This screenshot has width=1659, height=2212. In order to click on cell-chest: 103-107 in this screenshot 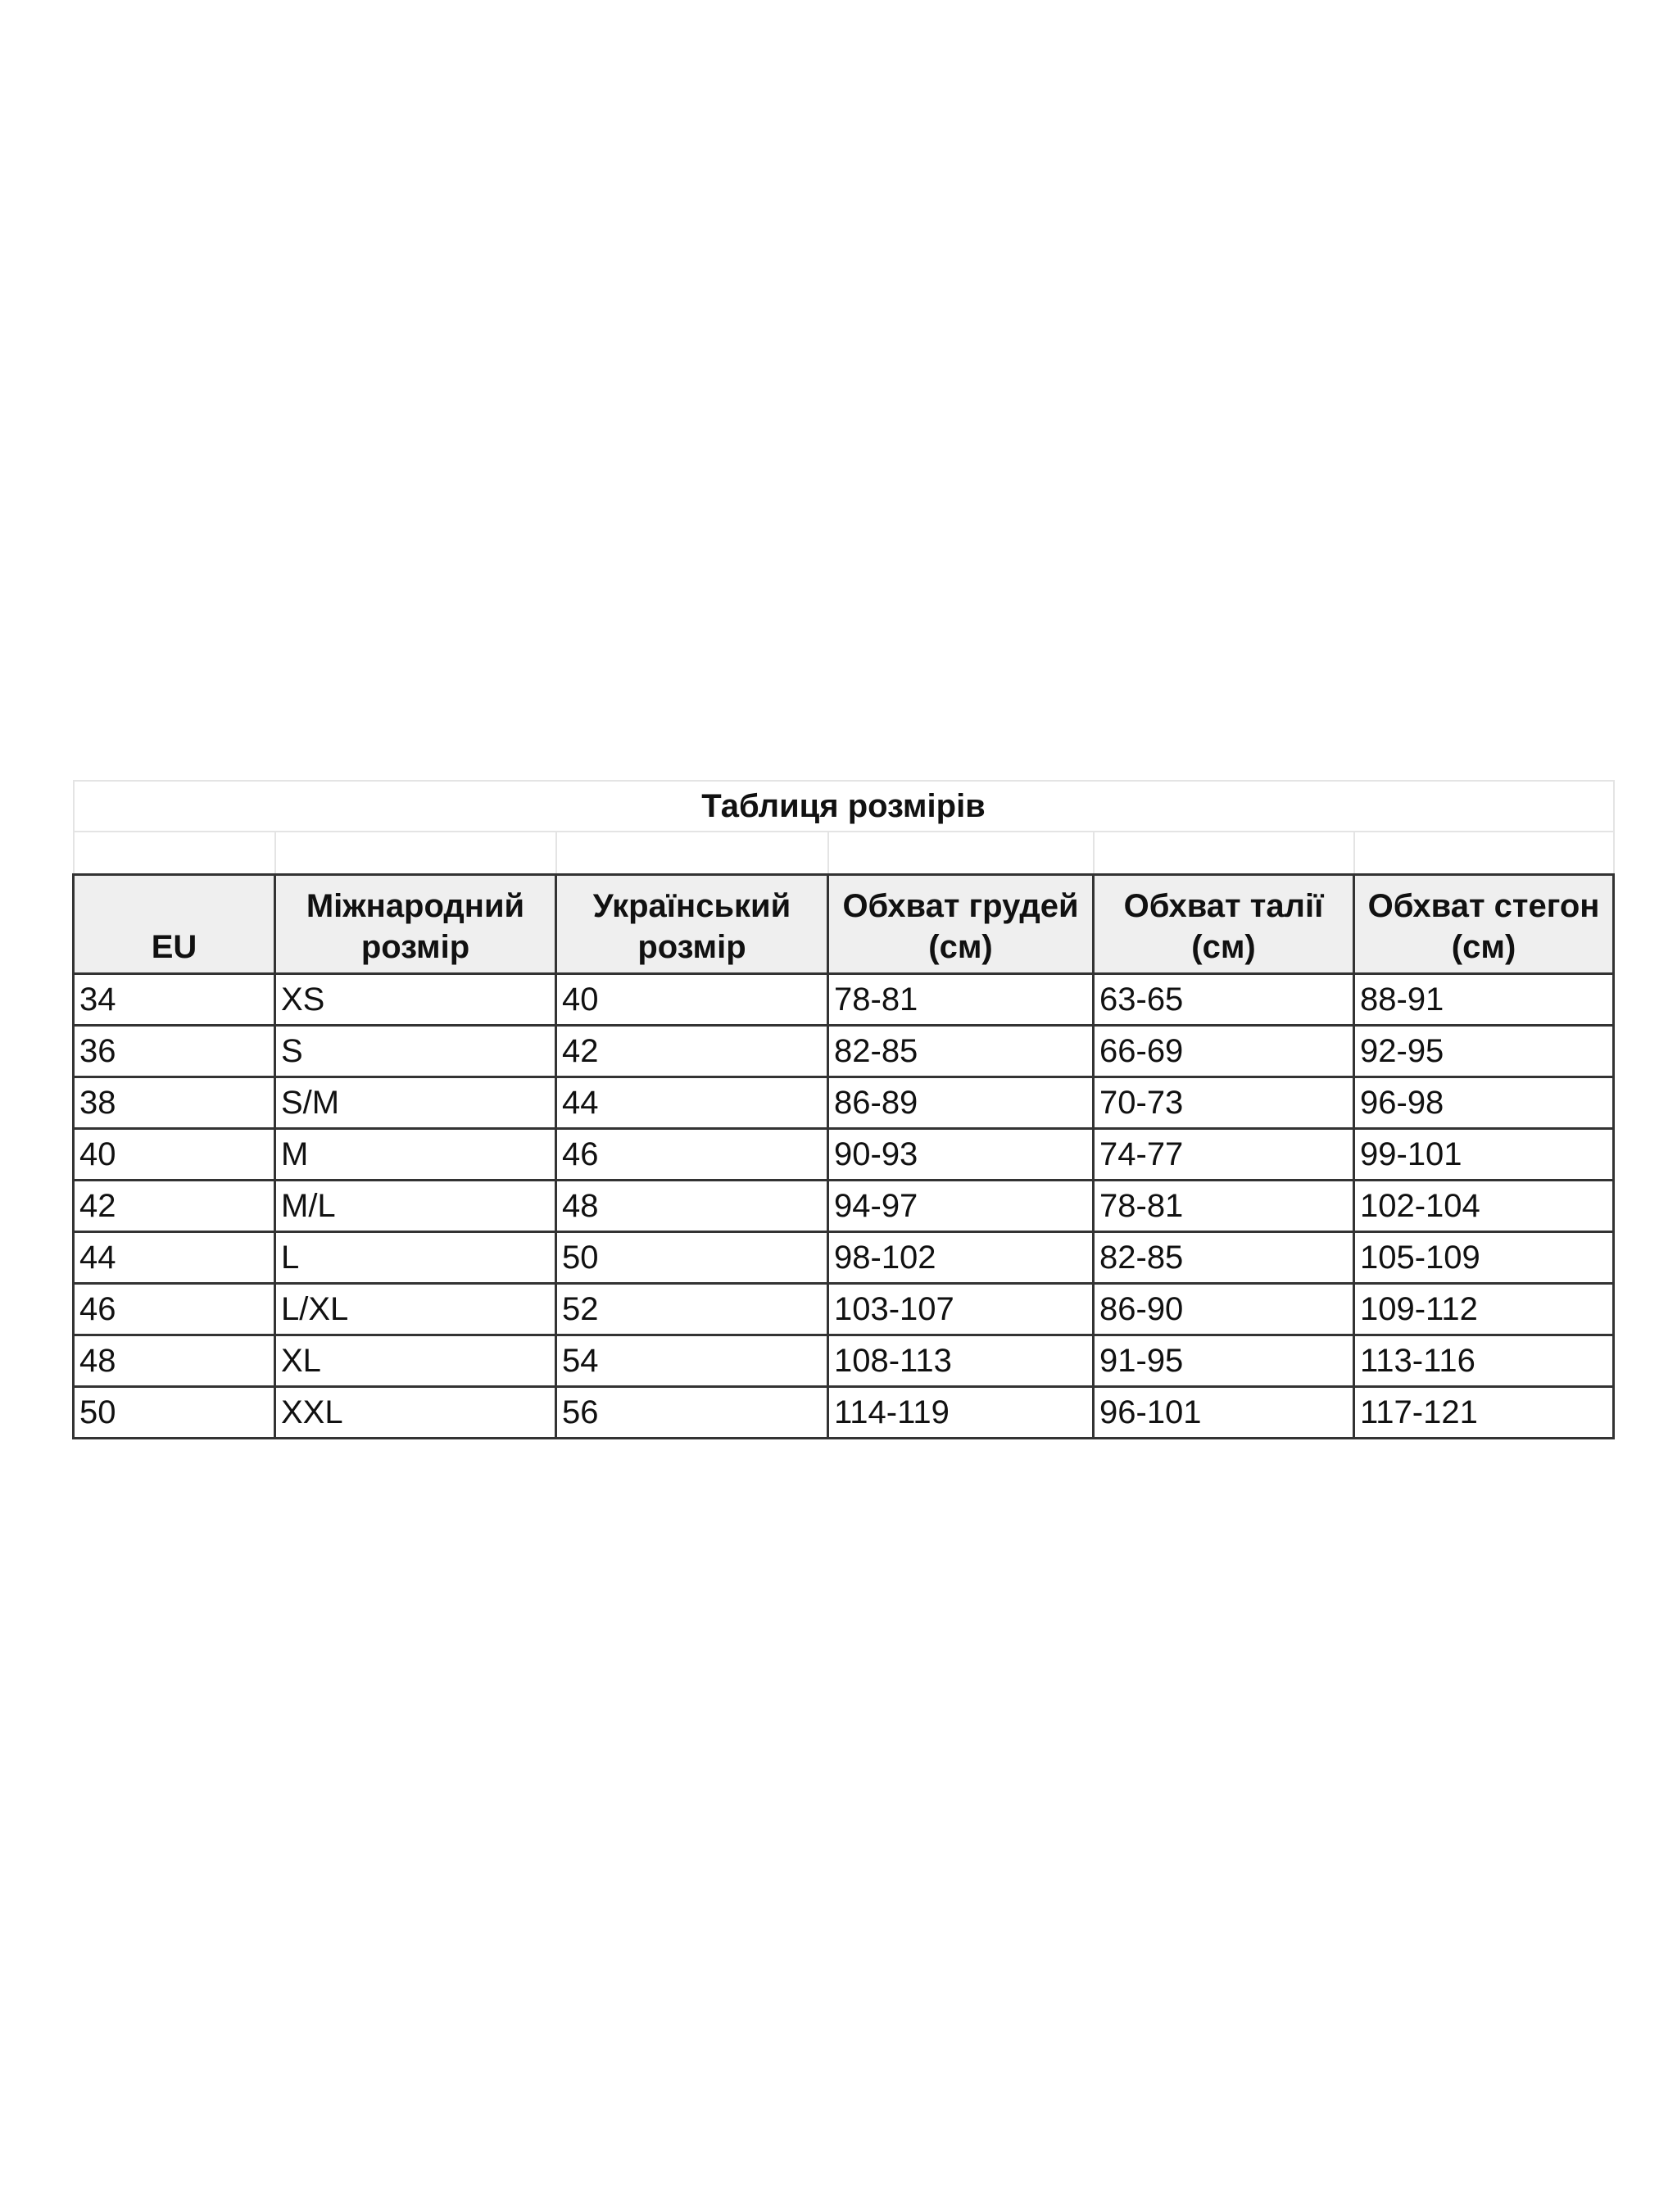, I will do `click(961, 1309)`.